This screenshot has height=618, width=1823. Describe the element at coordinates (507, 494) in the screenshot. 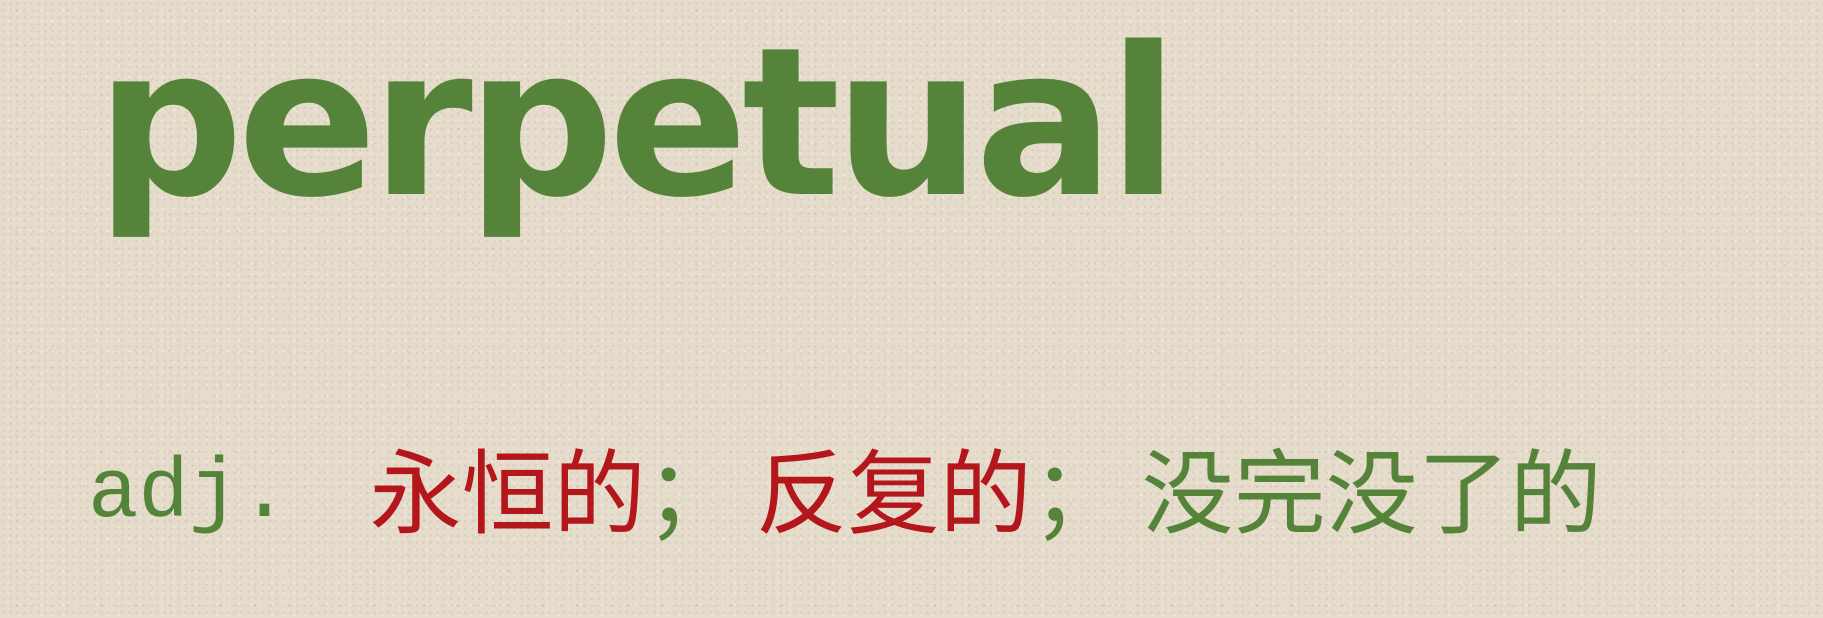

I see `meaning-1: 永恒的` at that location.